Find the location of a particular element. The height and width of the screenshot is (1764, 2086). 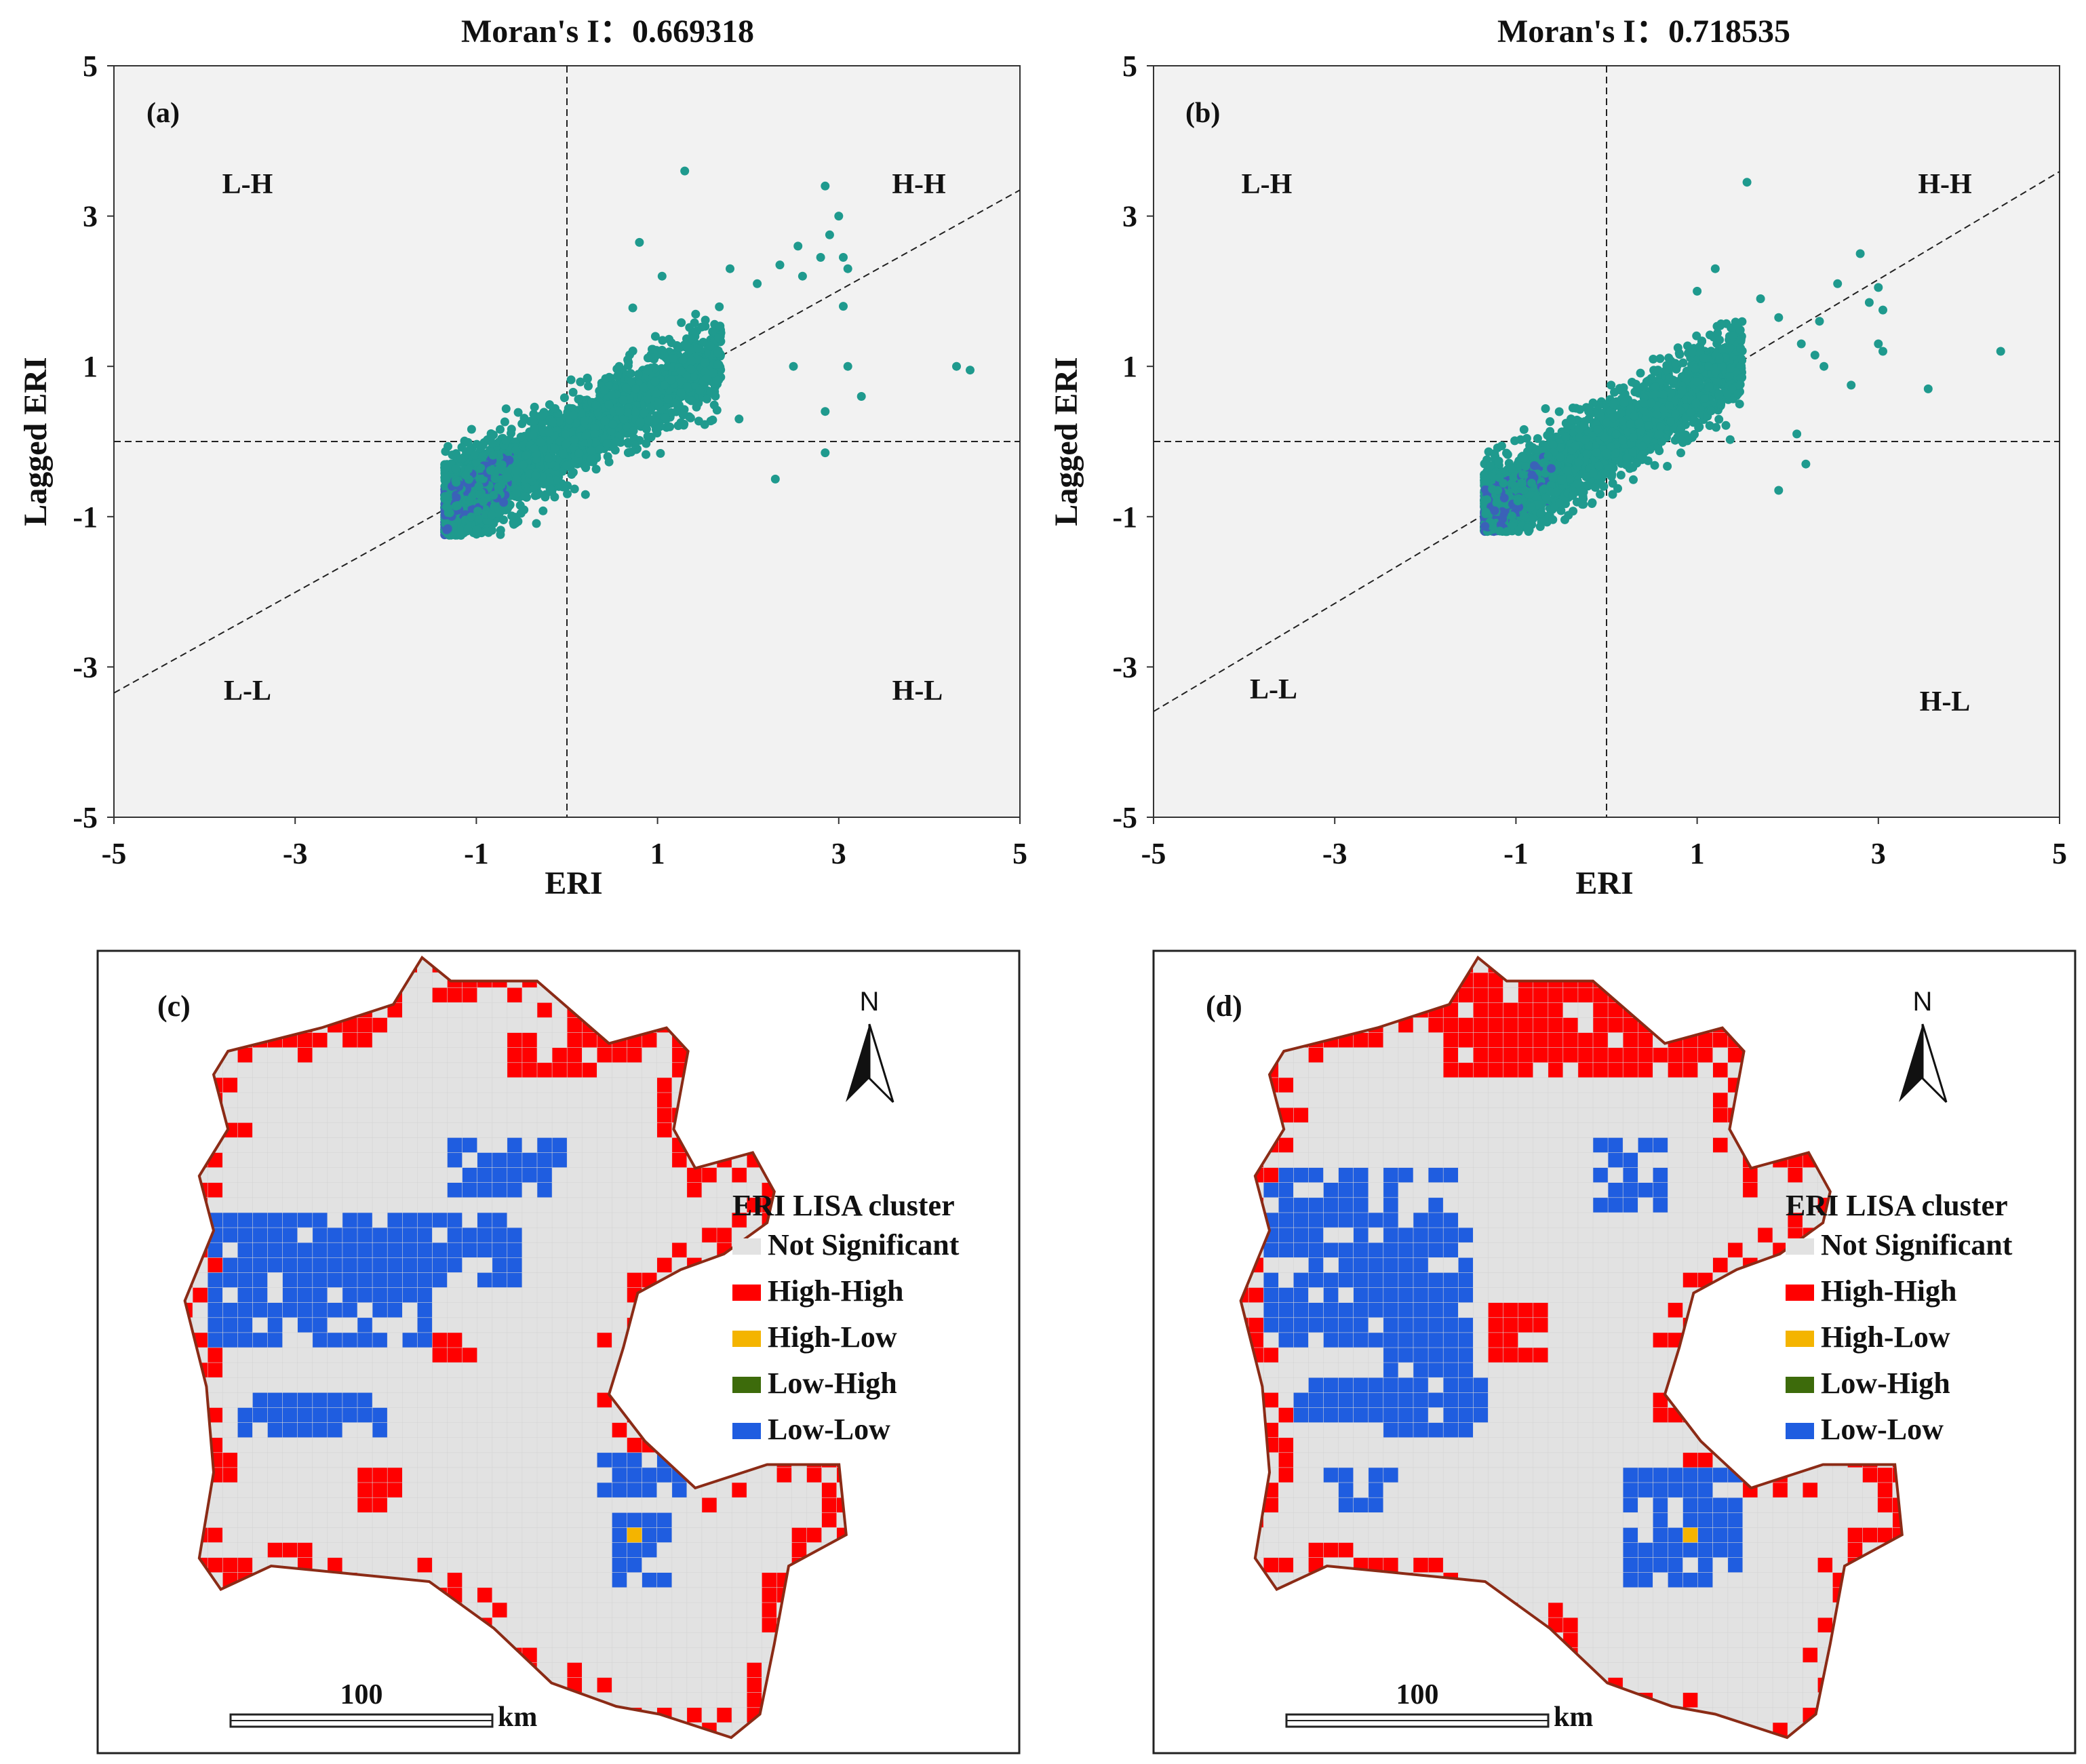

x-tick-label: -1 is located at coordinates (1516, 853).